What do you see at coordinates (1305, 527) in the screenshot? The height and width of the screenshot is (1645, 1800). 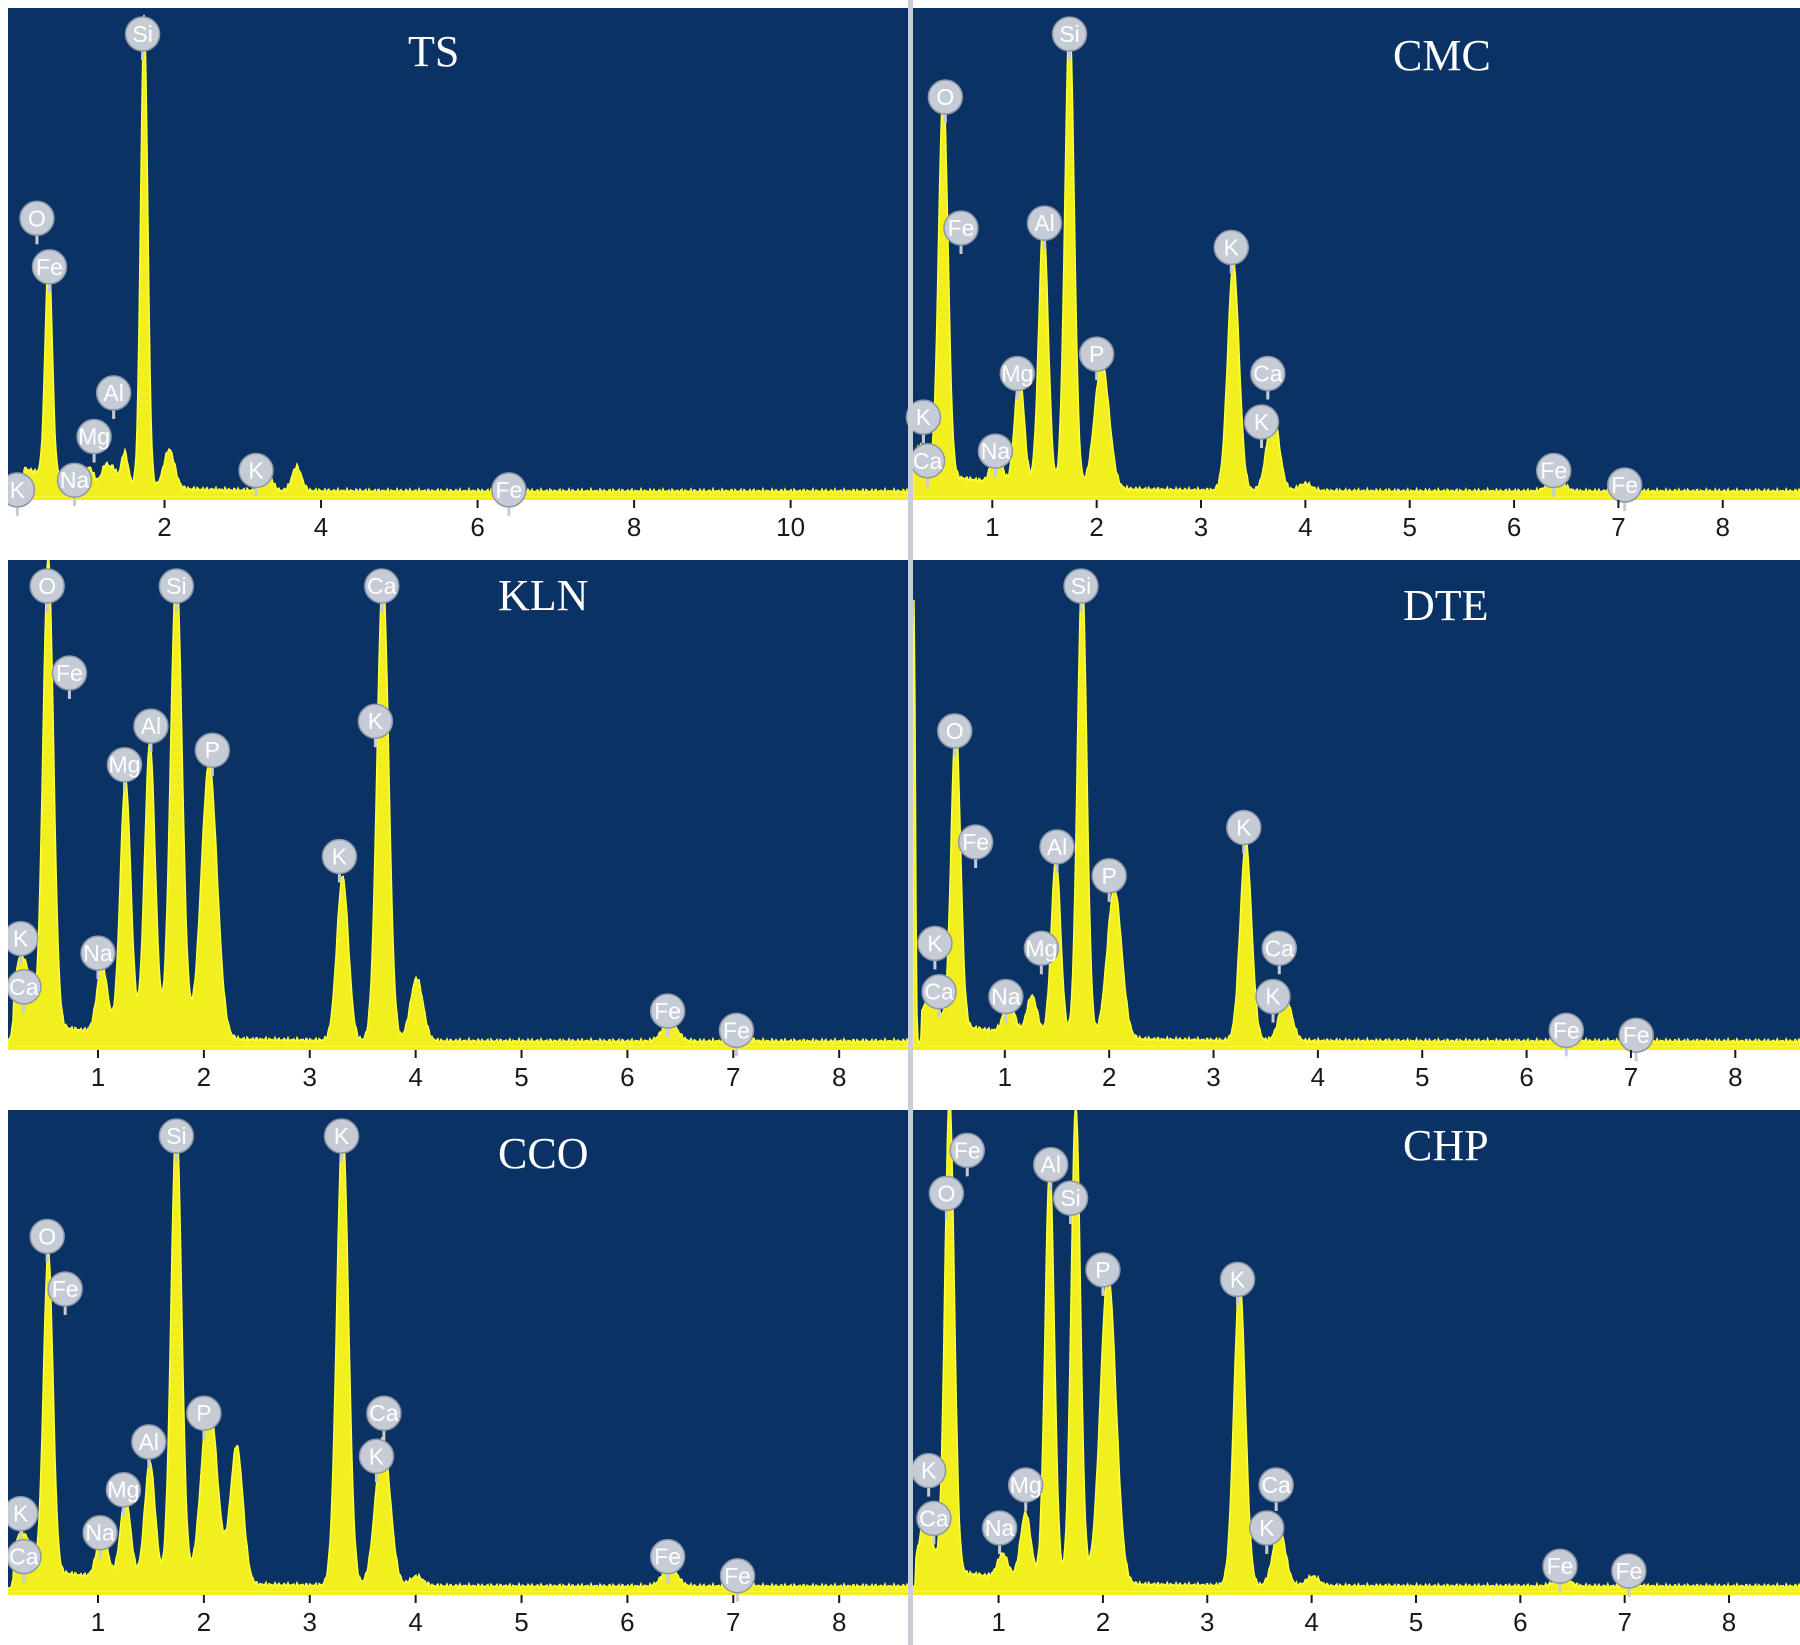 I see `x-tick-label: 4` at bounding box center [1305, 527].